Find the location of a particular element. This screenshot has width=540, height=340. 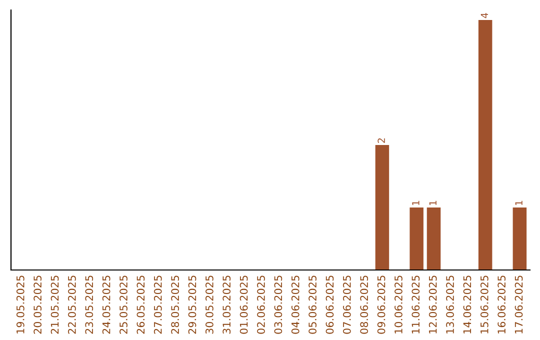

x-tick-label: 19.05.2025 is located at coordinates (20, 305).